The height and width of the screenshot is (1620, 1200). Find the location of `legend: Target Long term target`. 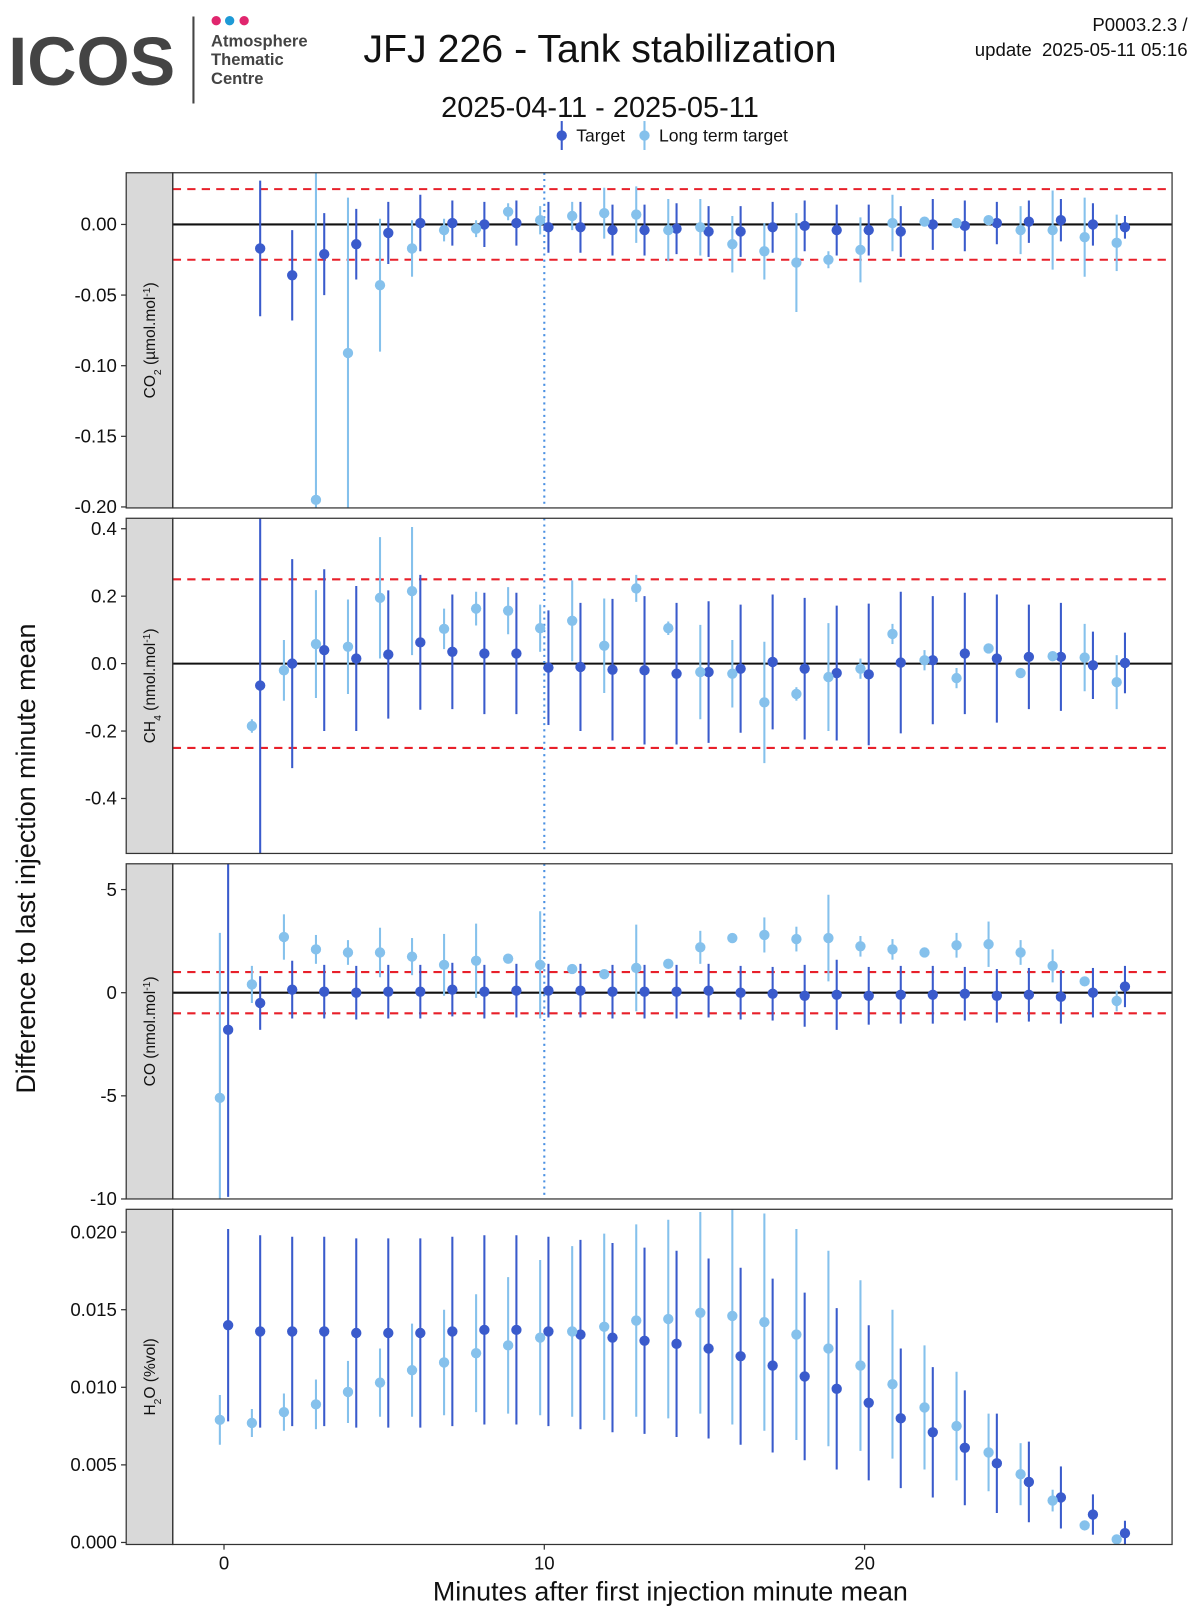

legend: Target Long term target is located at coordinates (672, 135).